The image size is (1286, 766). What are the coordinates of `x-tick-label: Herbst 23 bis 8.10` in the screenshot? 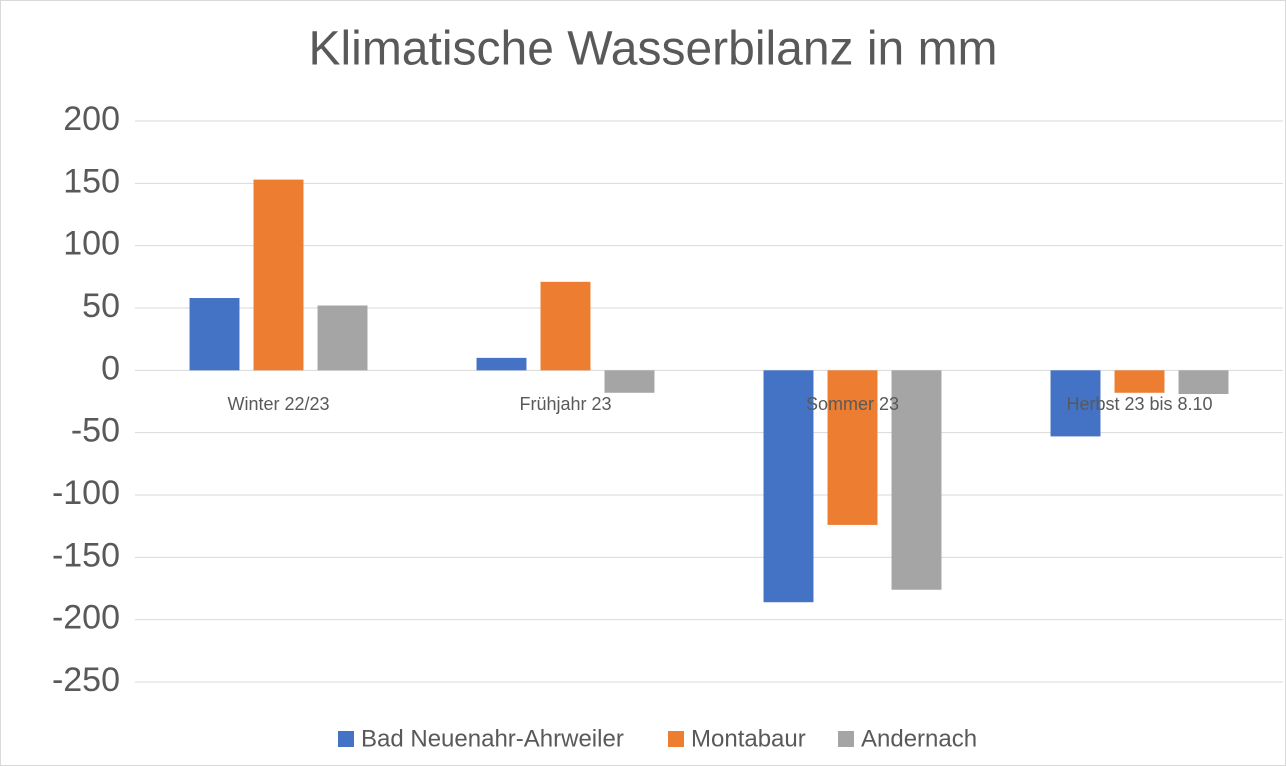 It's located at (1139, 404).